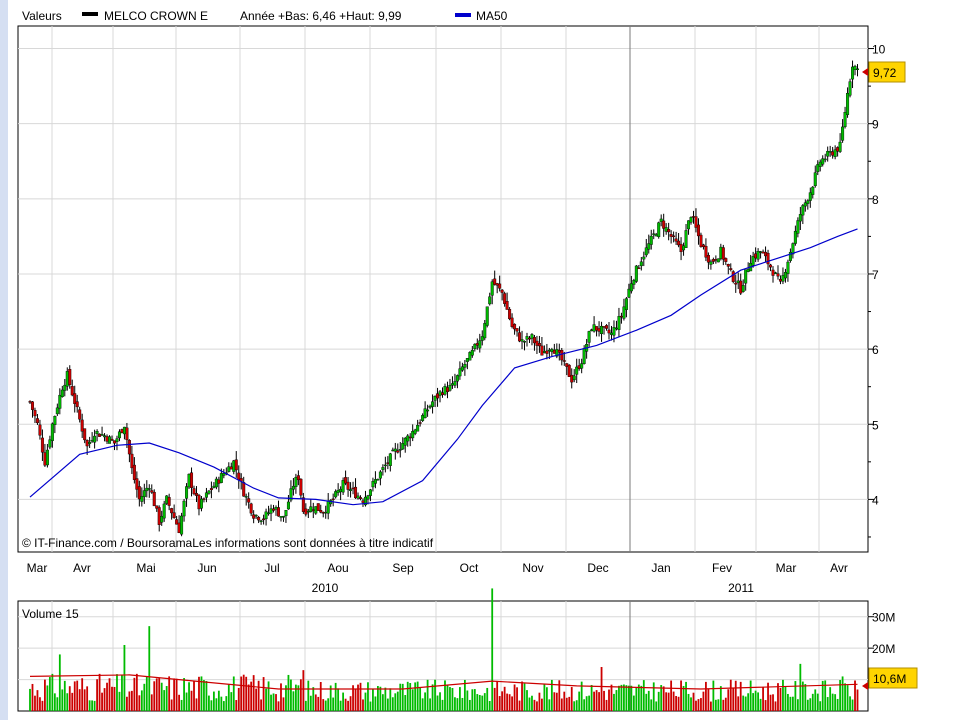 The height and width of the screenshot is (720, 960). Describe the element at coordinates (145, 568) in the screenshot. I see `month-label: Mai` at that location.